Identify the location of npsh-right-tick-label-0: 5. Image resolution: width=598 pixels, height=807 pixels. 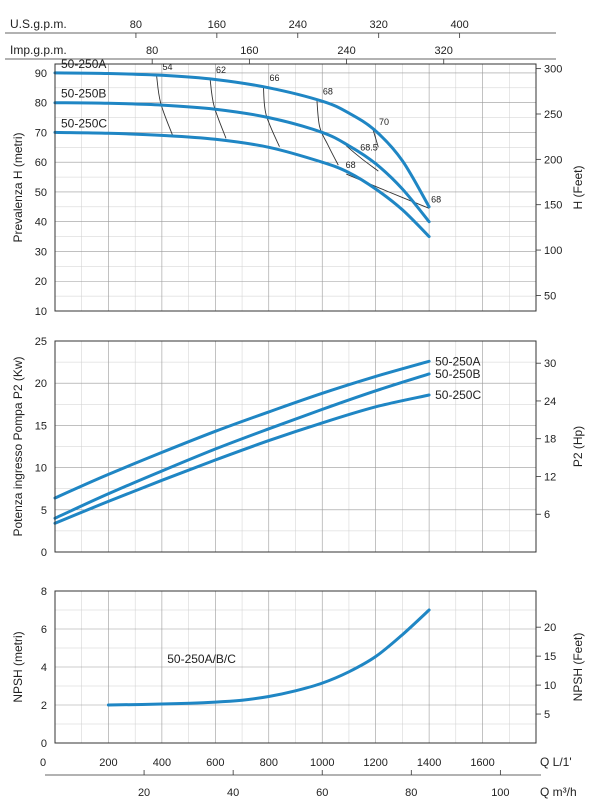
(547, 715).